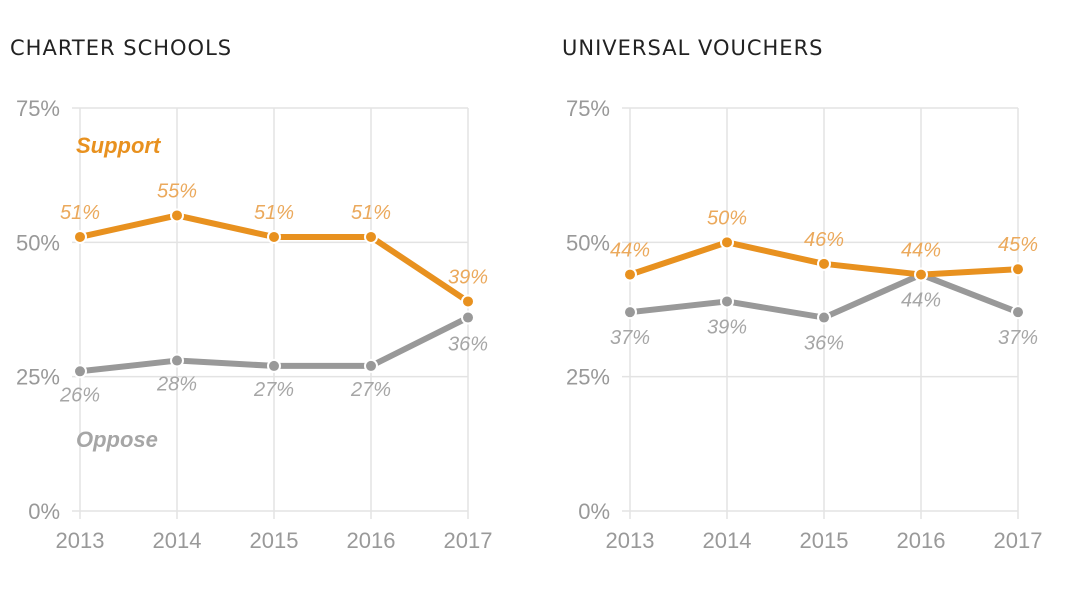  What do you see at coordinates (79, 395) in the screenshot?
I see `oppose-data-label: 26%` at bounding box center [79, 395].